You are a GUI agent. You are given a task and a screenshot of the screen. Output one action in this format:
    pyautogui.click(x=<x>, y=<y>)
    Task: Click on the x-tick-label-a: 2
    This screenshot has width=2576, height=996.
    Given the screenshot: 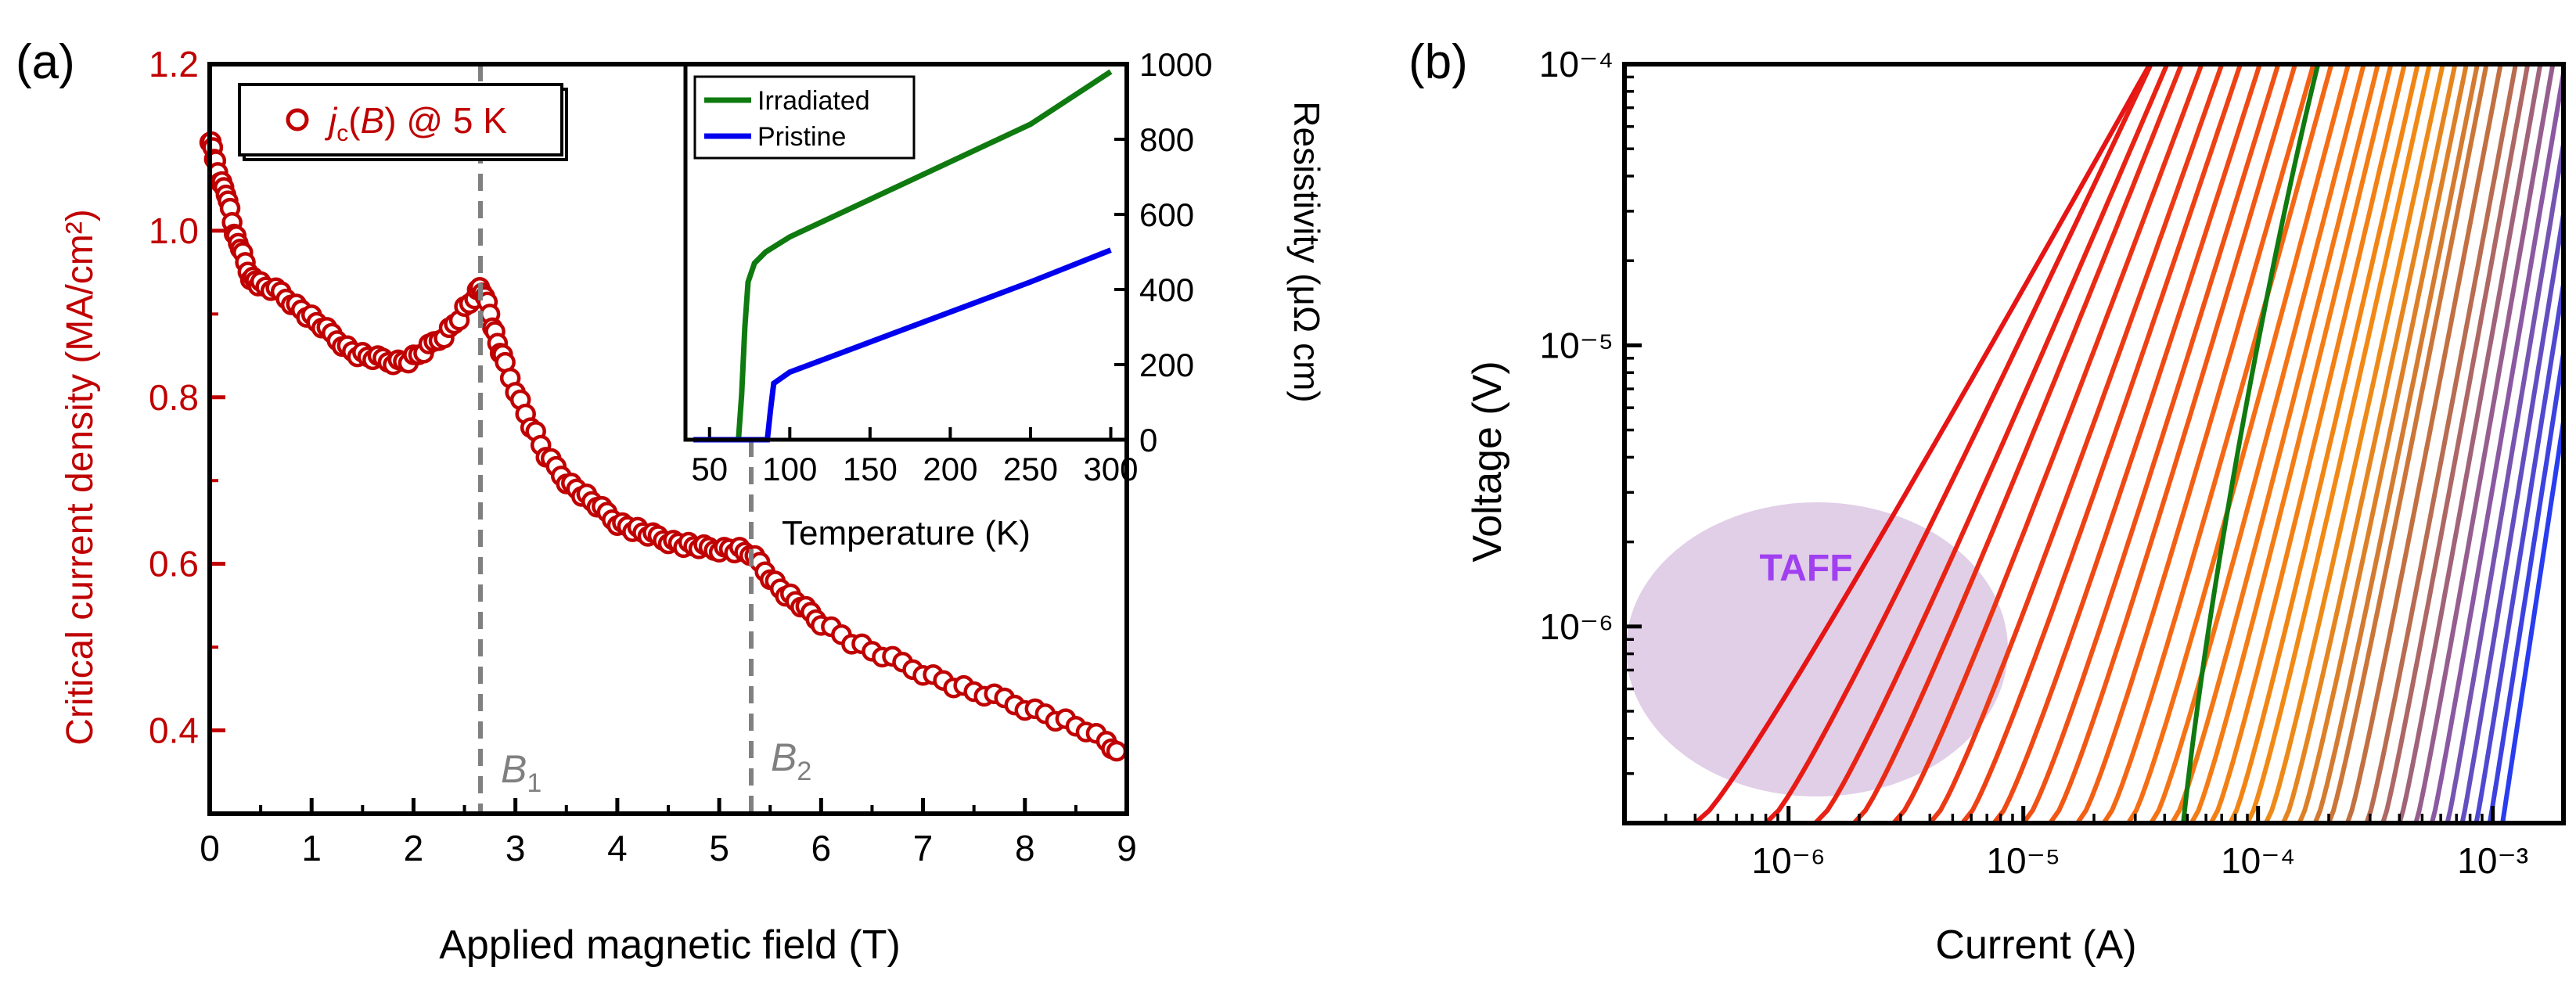 What is the action you would take?
    pyautogui.click(x=414, y=848)
    